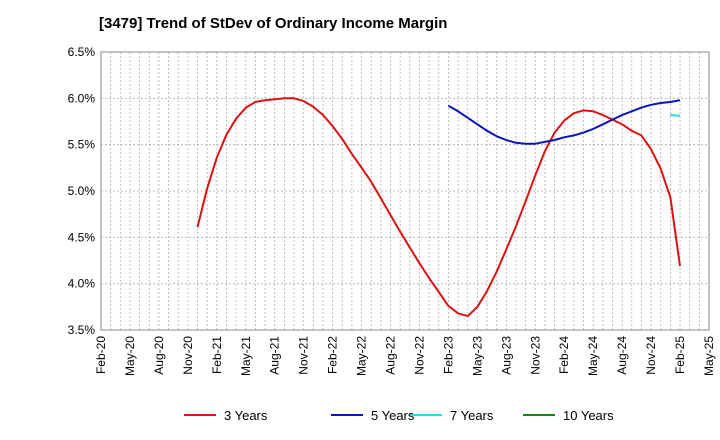 The height and width of the screenshot is (440, 720). I want to click on x-tick-label: Nov-23, so click(535, 355).